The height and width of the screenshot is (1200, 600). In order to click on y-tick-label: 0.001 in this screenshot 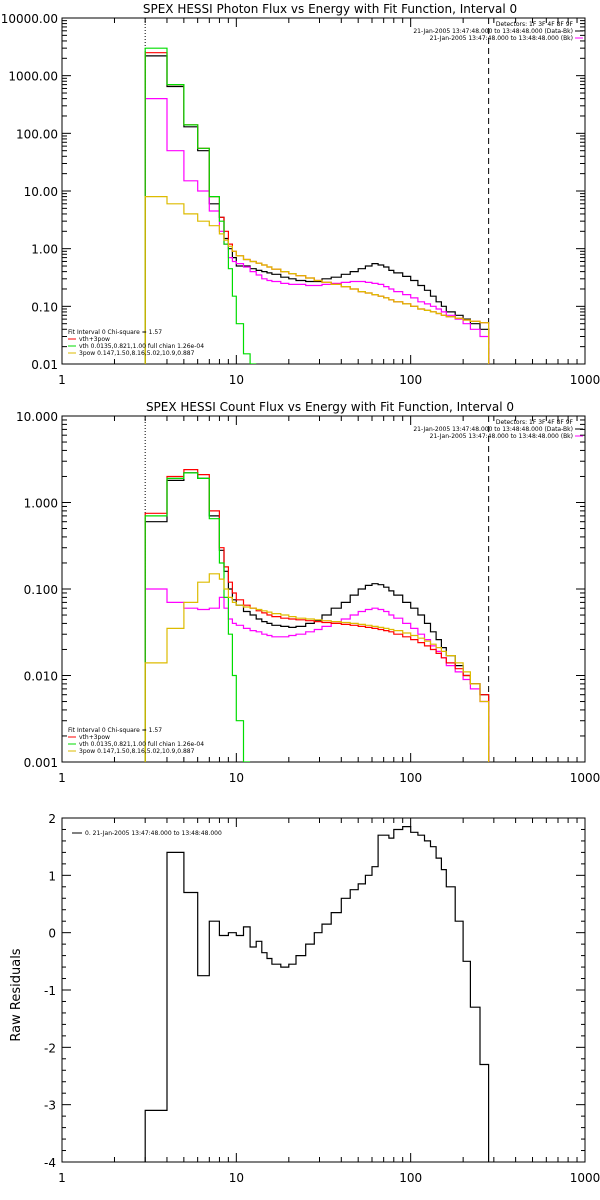, I will do `click(41, 763)`.